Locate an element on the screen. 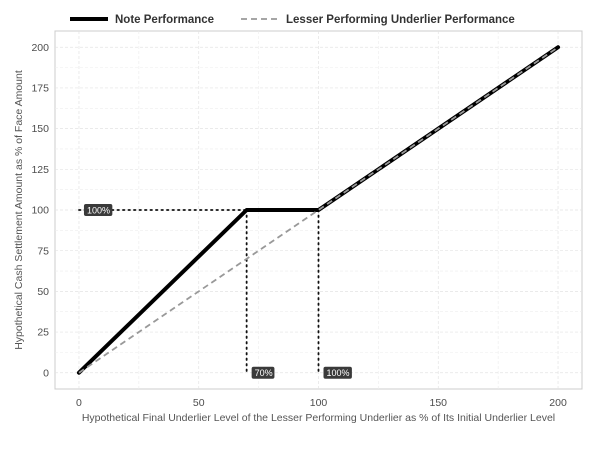 This screenshot has height=450, width=600. y-tick-label: 175 is located at coordinates (40, 89).